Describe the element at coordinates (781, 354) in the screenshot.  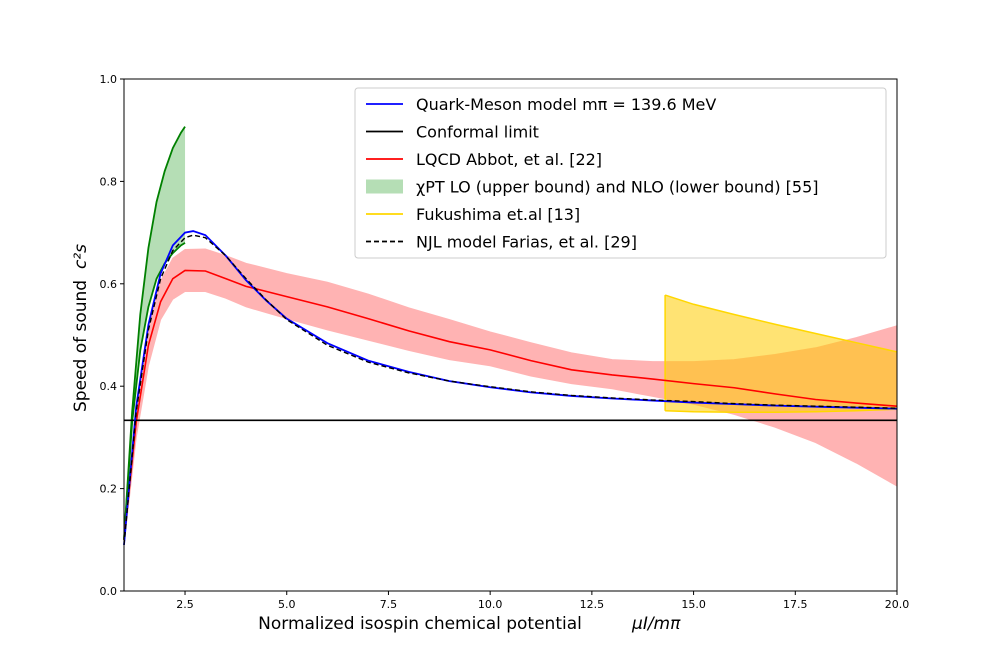
I see `fukushima-band` at that location.